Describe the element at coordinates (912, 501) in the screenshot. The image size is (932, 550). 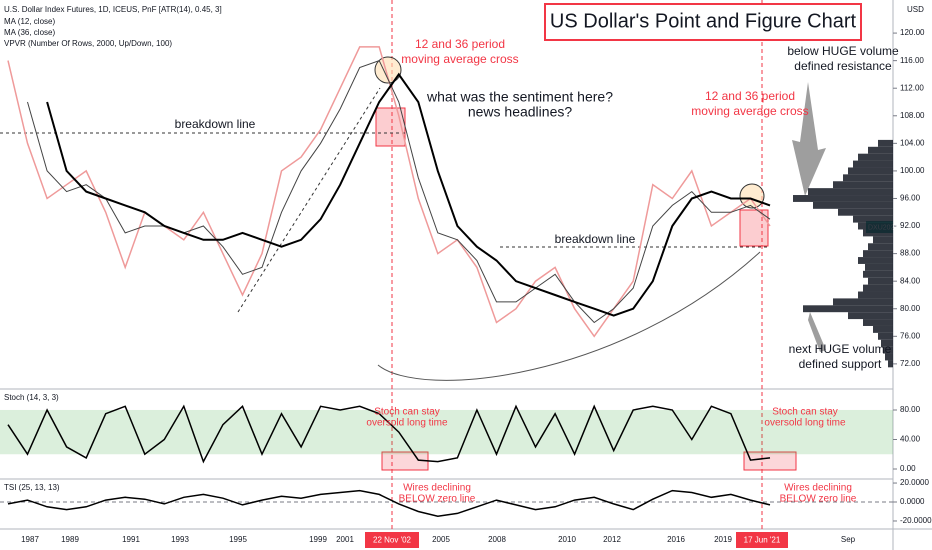
I see `y-tick-label: 0.0000` at that location.